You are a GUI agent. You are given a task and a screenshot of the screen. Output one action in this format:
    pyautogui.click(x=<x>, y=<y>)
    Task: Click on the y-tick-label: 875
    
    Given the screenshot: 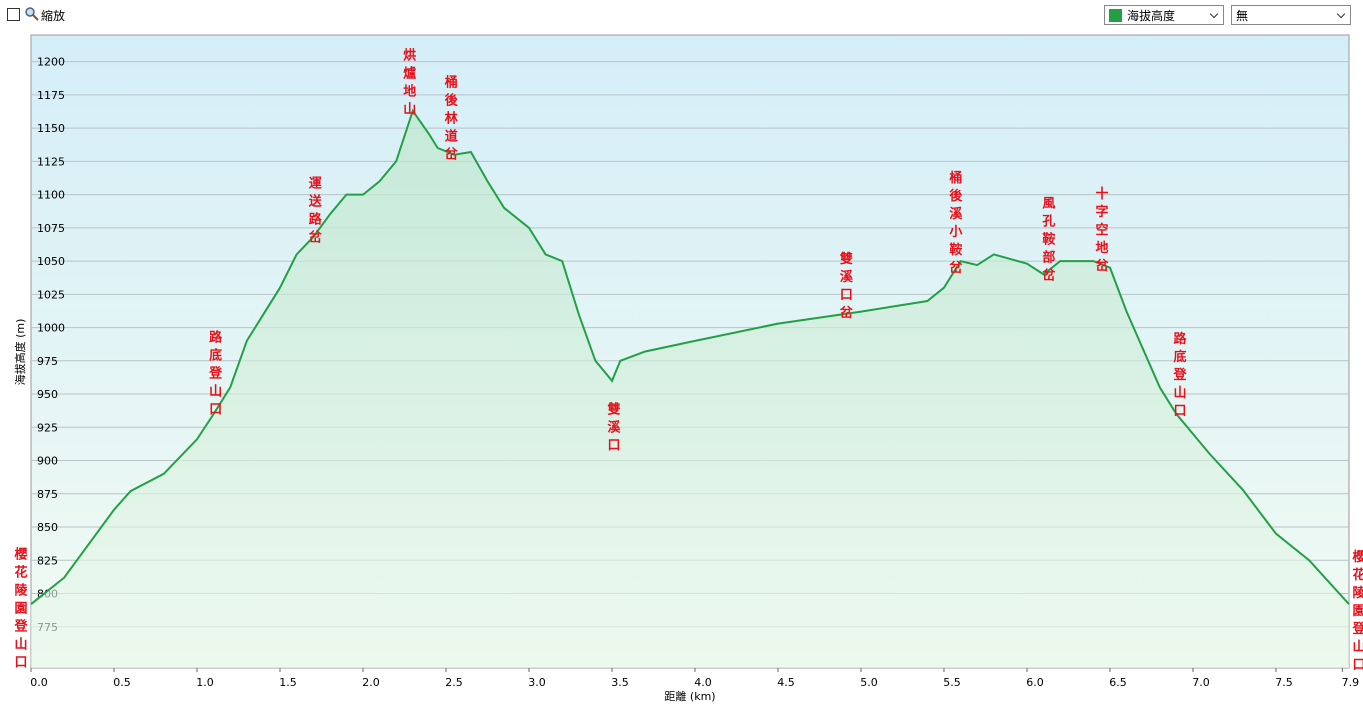 What is the action you would take?
    pyautogui.click(x=47, y=494)
    